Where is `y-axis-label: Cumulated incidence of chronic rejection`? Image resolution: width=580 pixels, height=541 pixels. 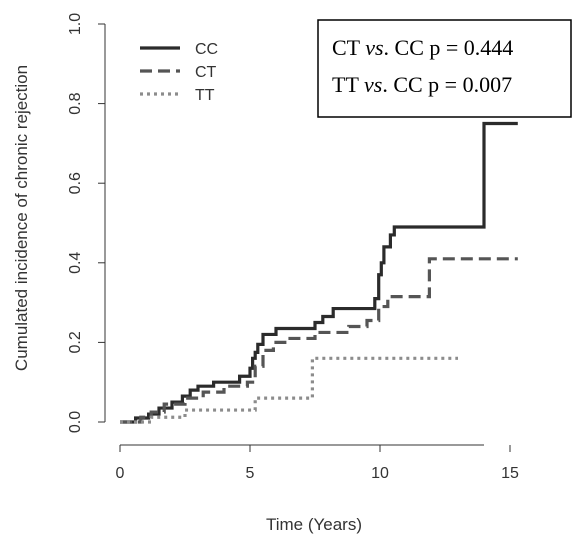
y-axis-label: Cumulated incidence of chronic rejection is located at coordinates (21, 218).